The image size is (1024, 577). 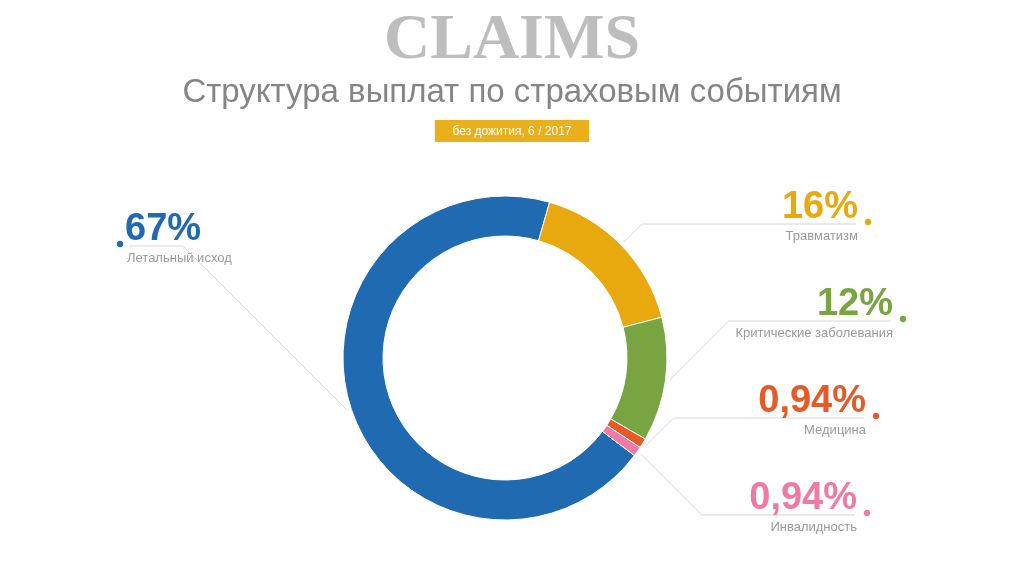 I want to click on data-label: 16%, so click(x=819, y=205).